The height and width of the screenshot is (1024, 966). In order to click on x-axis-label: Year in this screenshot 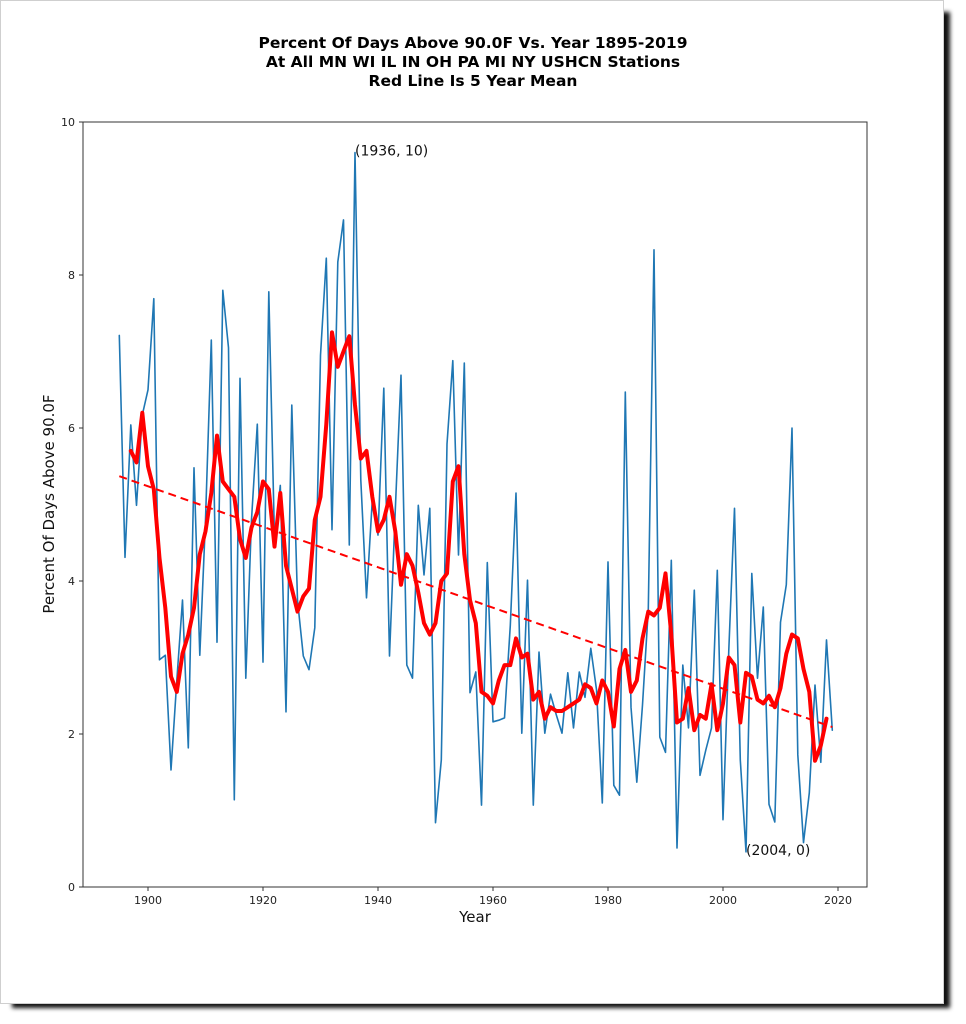, I will do `click(475, 917)`.